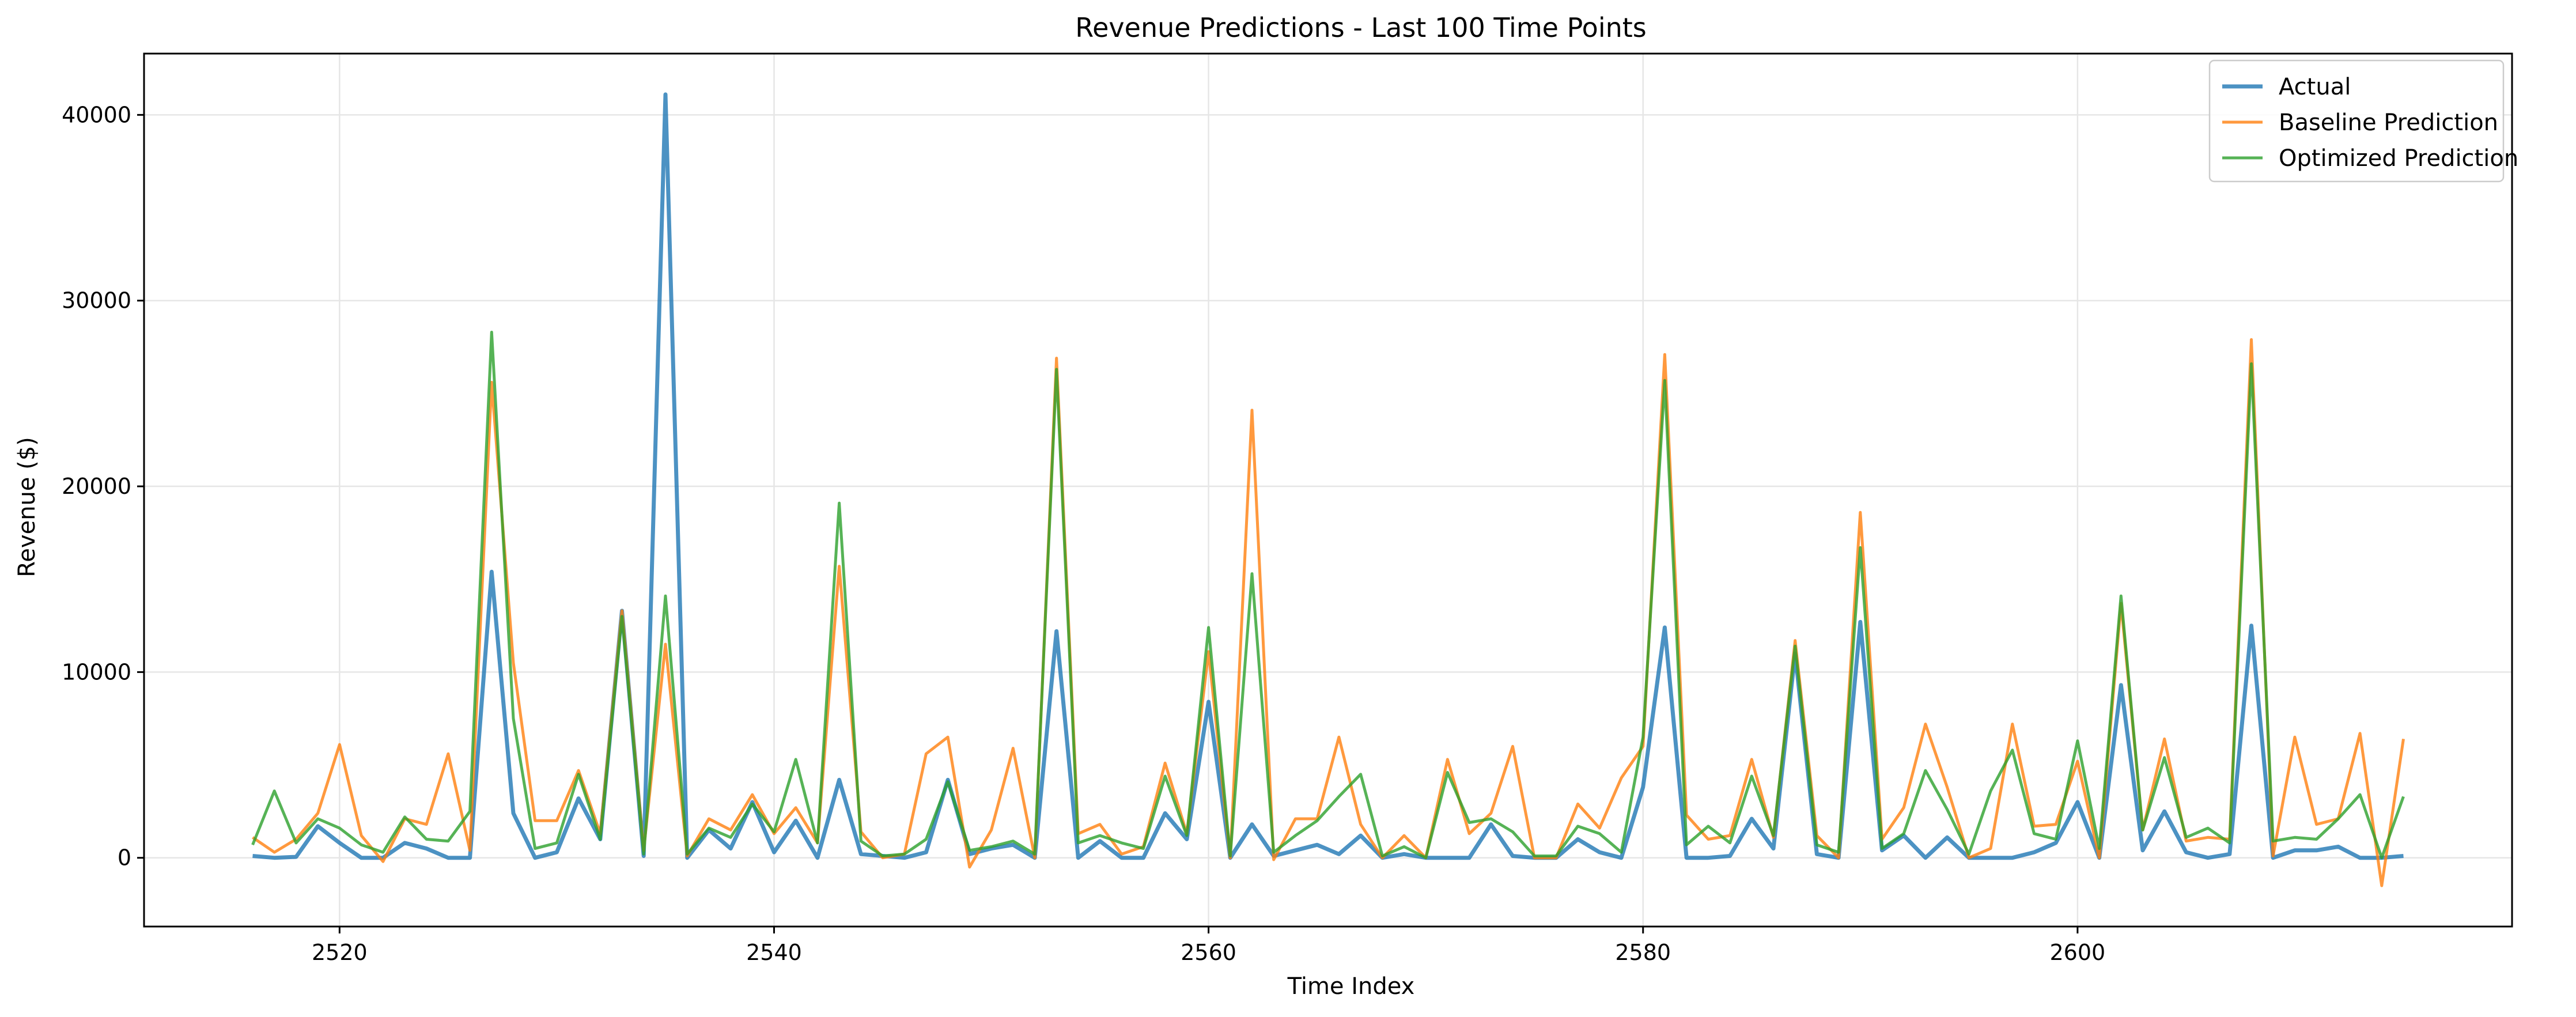 This screenshot has height=1017, width=2576. Describe the element at coordinates (2315, 87) in the screenshot. I see `legend-label: Actual` at that location.